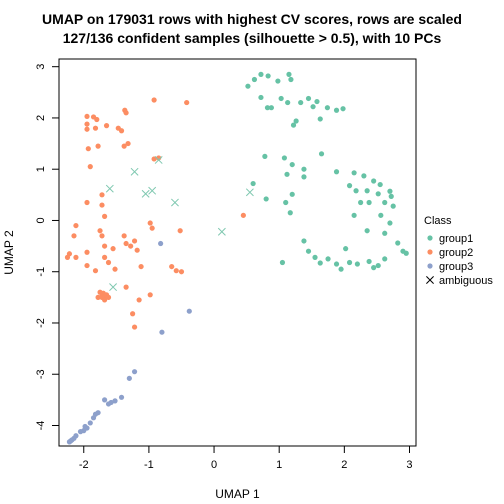  I want to click on series-group1, so click(327, 171).